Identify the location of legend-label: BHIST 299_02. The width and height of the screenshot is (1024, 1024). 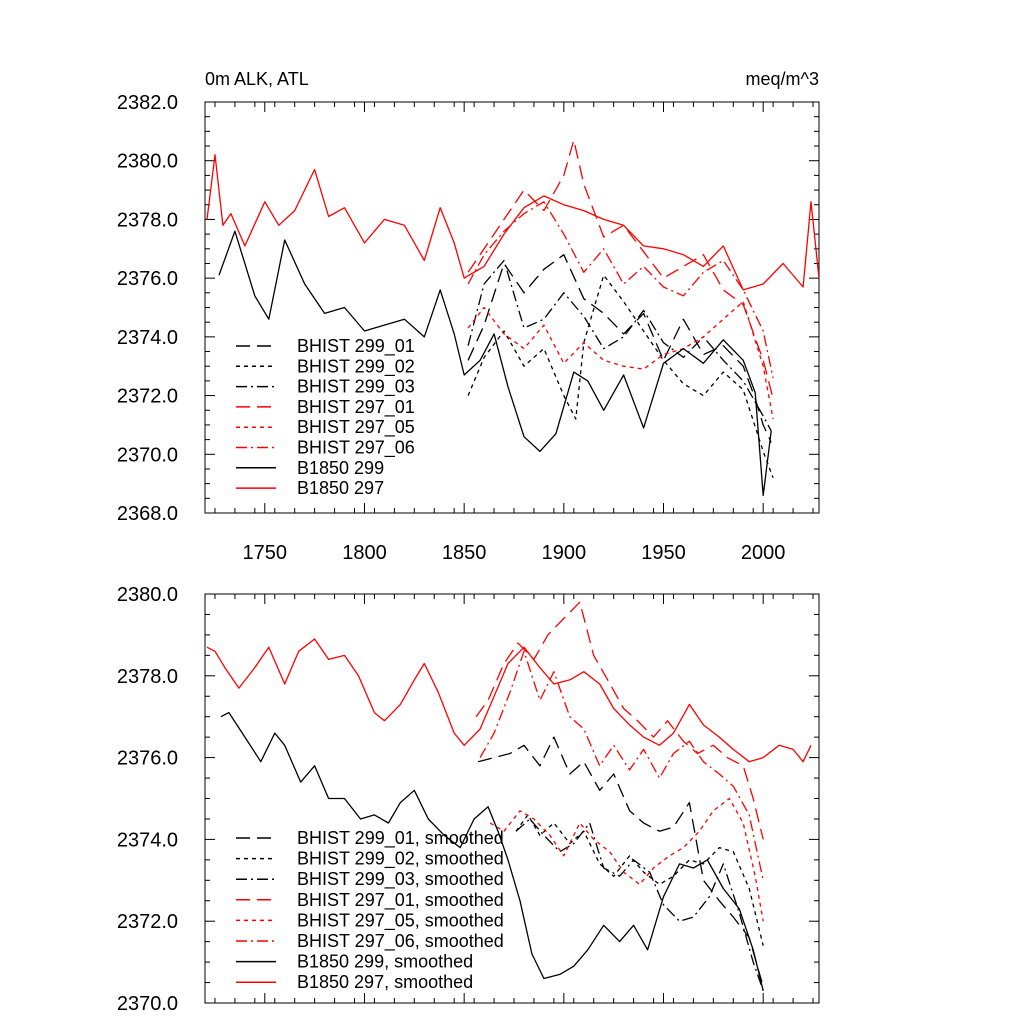
(356, 366).